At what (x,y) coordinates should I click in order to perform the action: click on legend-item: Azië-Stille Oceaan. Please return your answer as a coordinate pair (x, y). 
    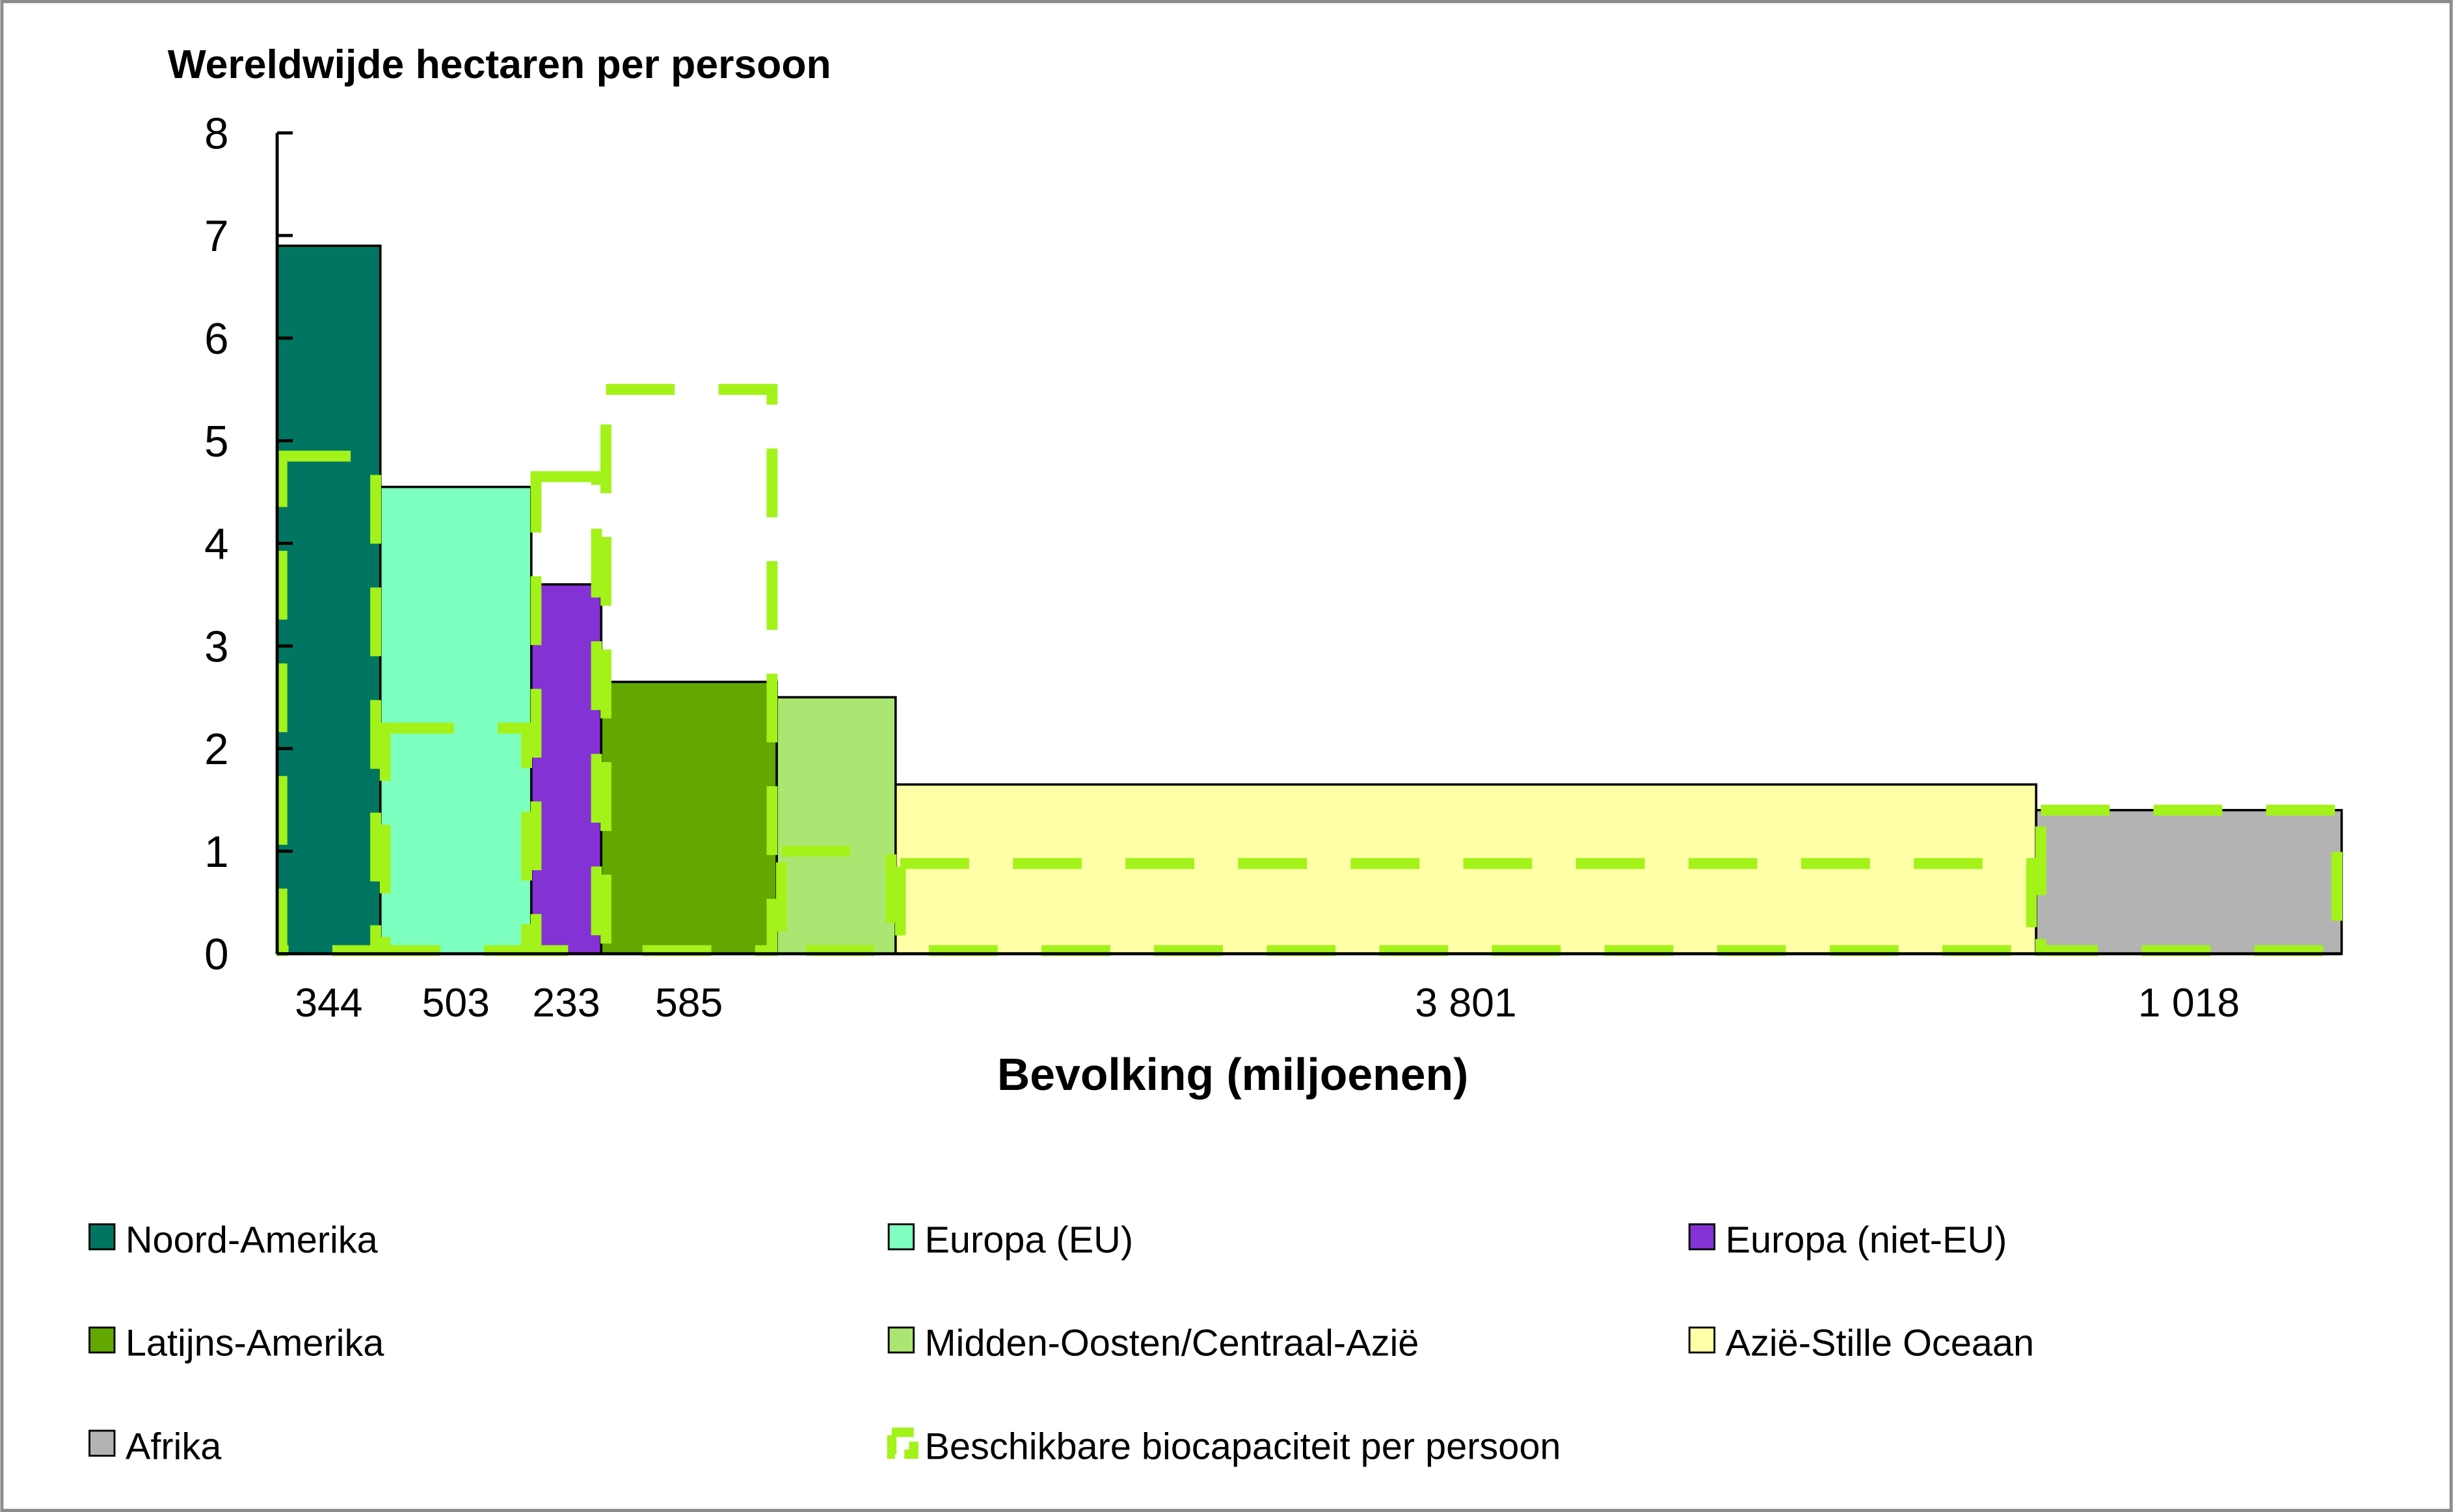
    Looking at the image, I should click on (1861, 1343).